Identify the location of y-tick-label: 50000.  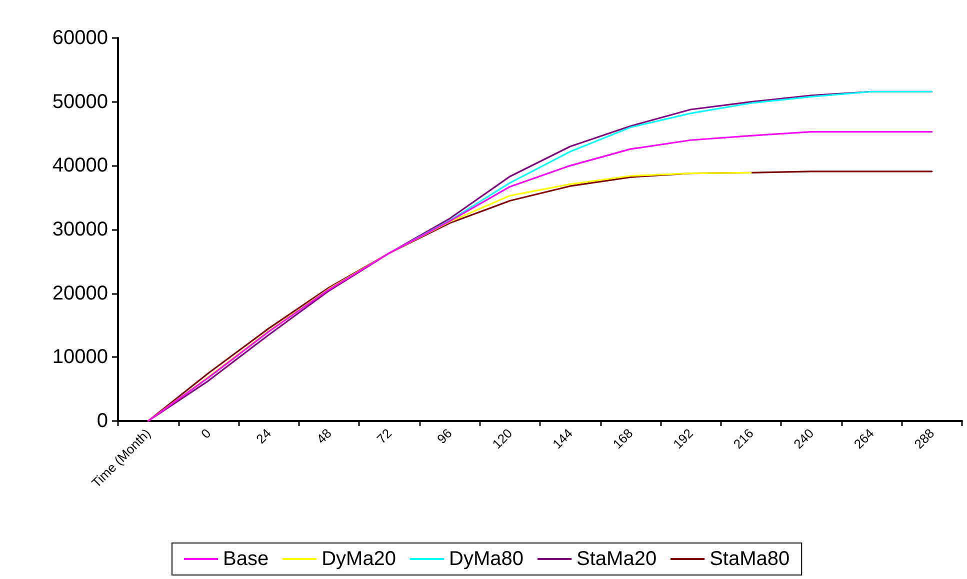
(80, 101).